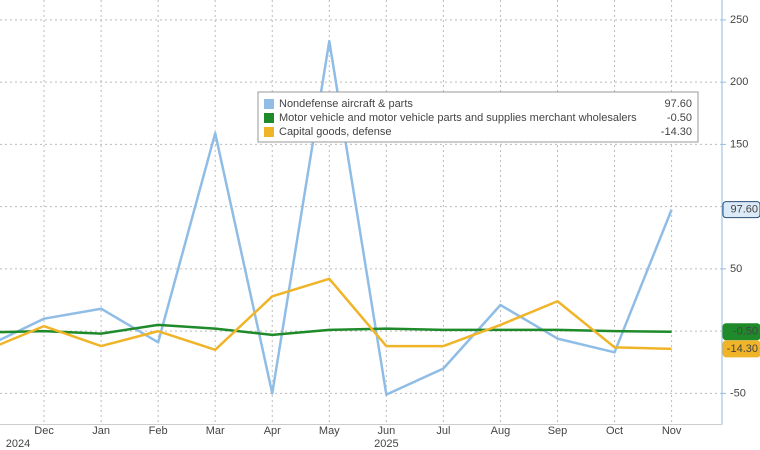 This screenshot has width=760, height=450. Describe the element at coordinates (744, 210) in the screenshot. I see `value-tag-label: 97.60` at that location.